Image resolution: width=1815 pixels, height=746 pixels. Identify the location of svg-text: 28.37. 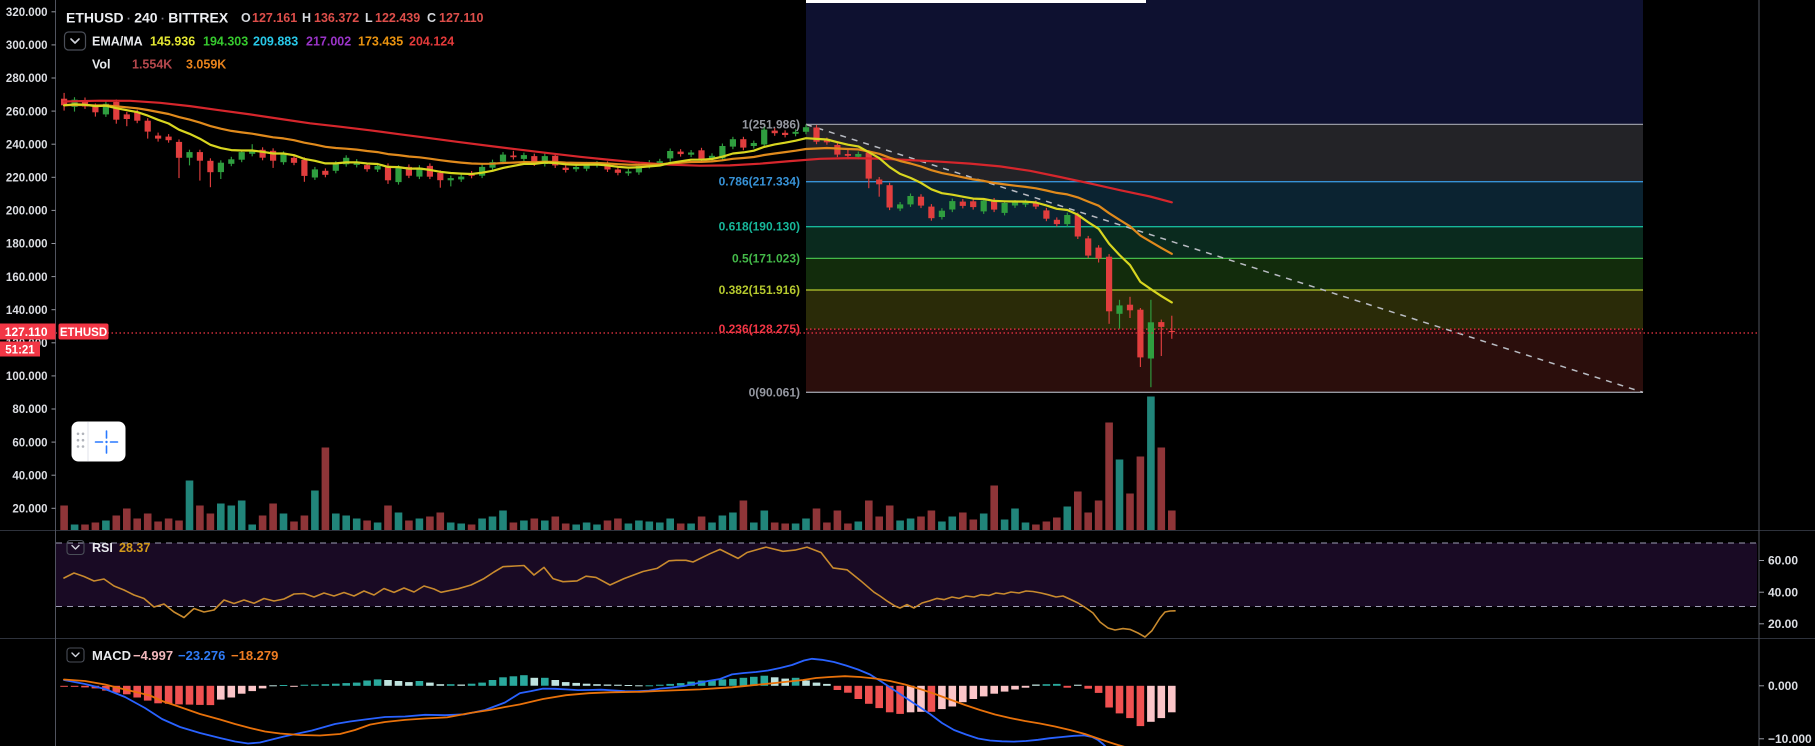
(134, 548).